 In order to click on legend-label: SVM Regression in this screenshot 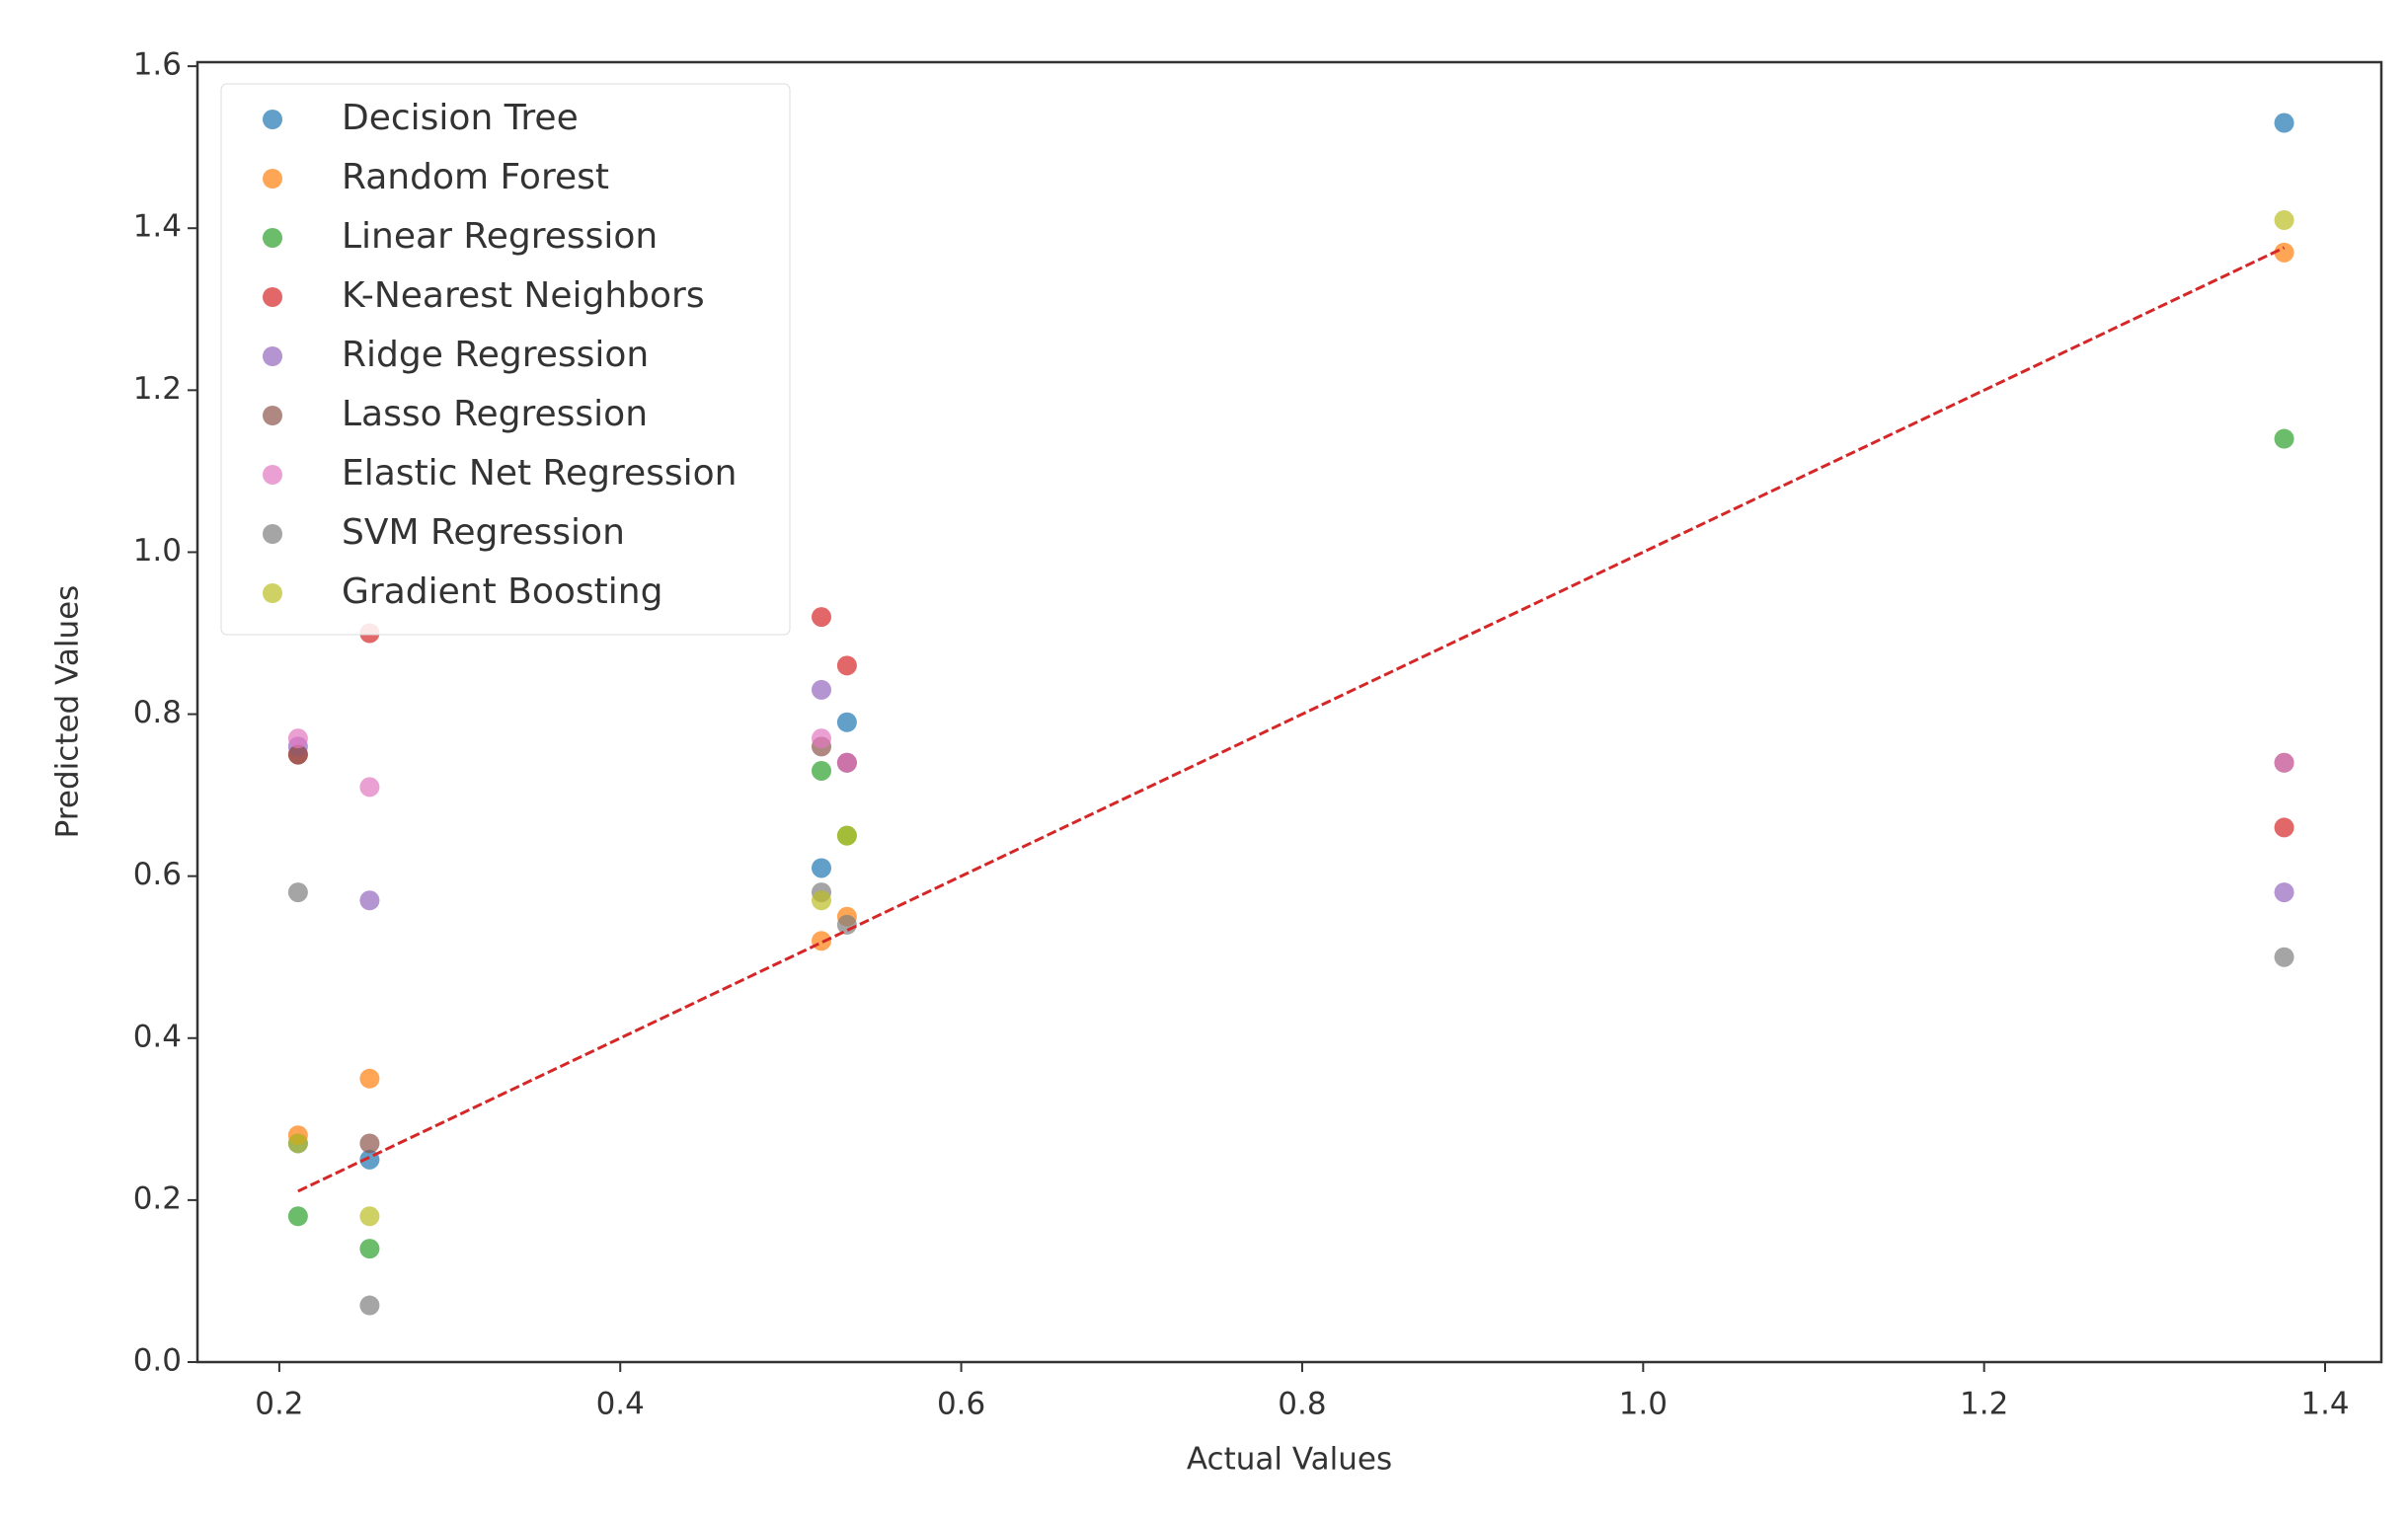, I will do `click(483, 532)`.